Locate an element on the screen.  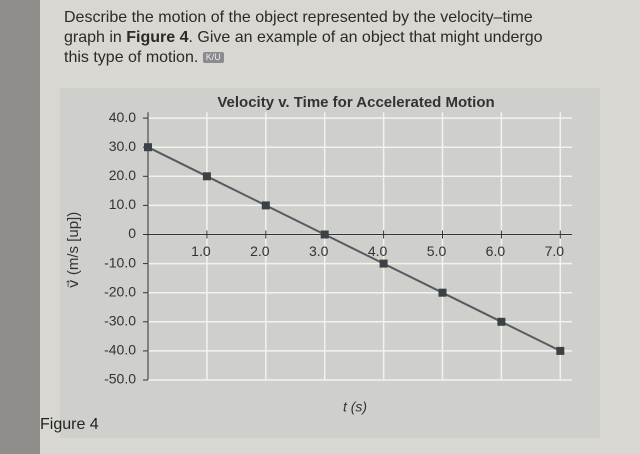
x-tick-label: 4.0 is located at coordinates (378, 251).